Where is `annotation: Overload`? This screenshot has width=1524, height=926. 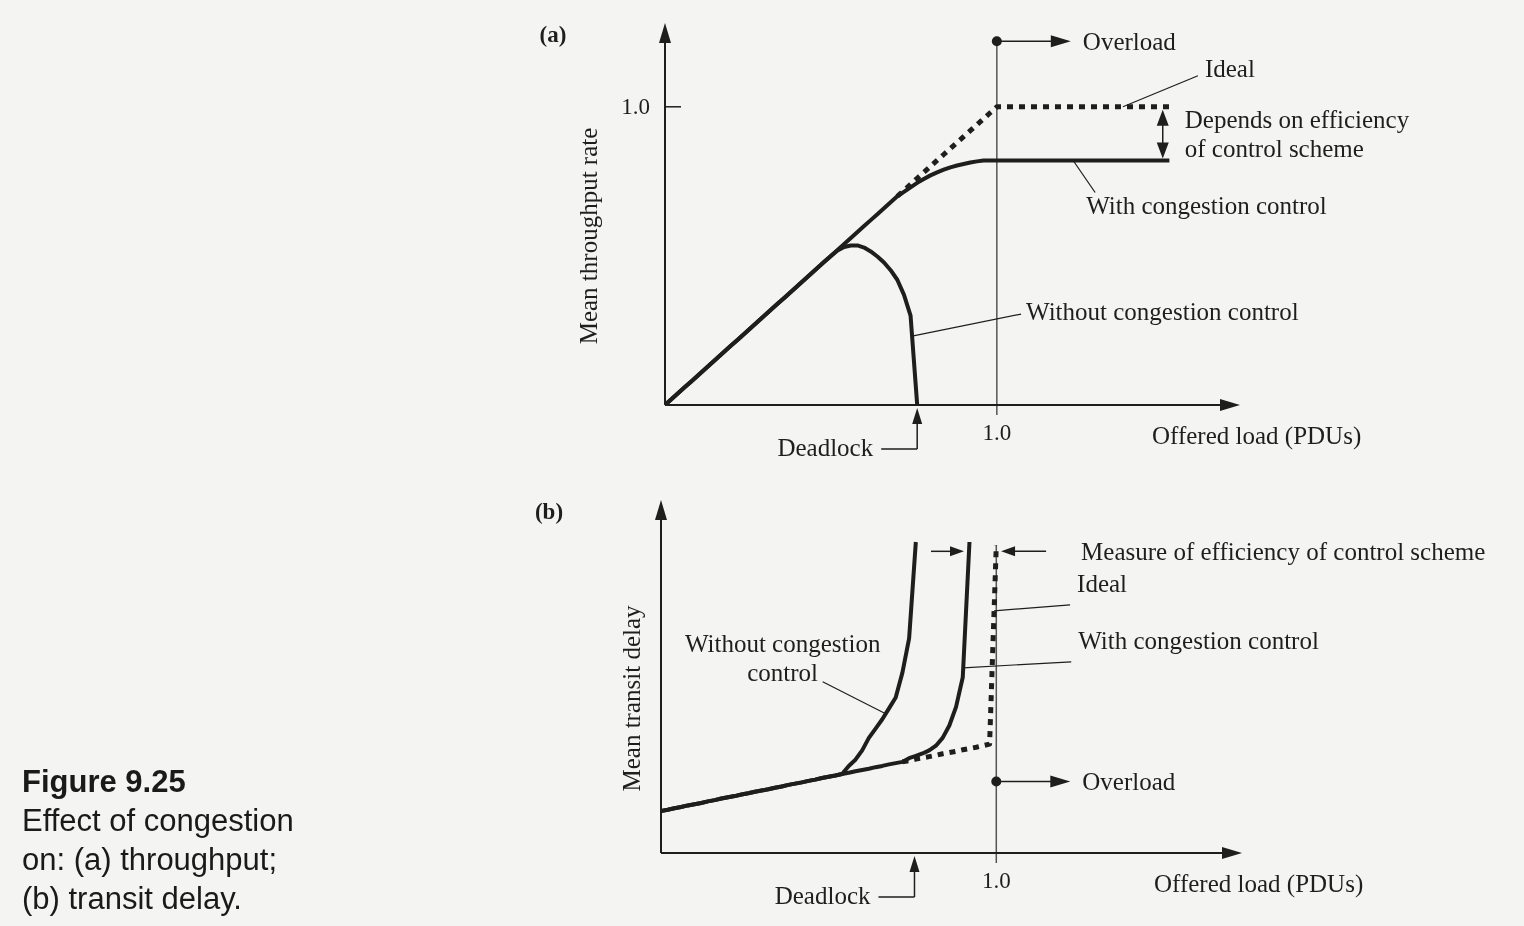 annotation: Overload is located at coordinates (1129, 782).